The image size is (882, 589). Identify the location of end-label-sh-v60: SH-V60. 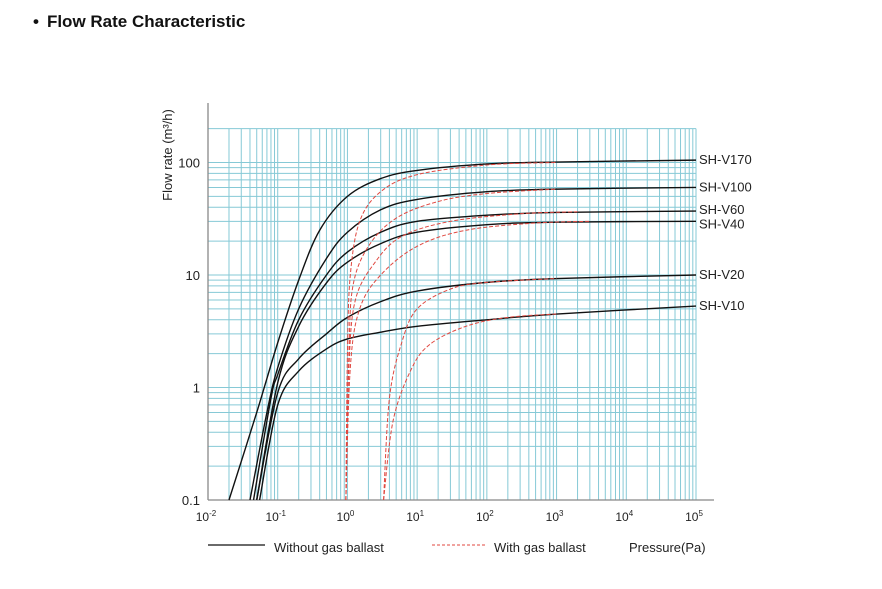
(722, 209).